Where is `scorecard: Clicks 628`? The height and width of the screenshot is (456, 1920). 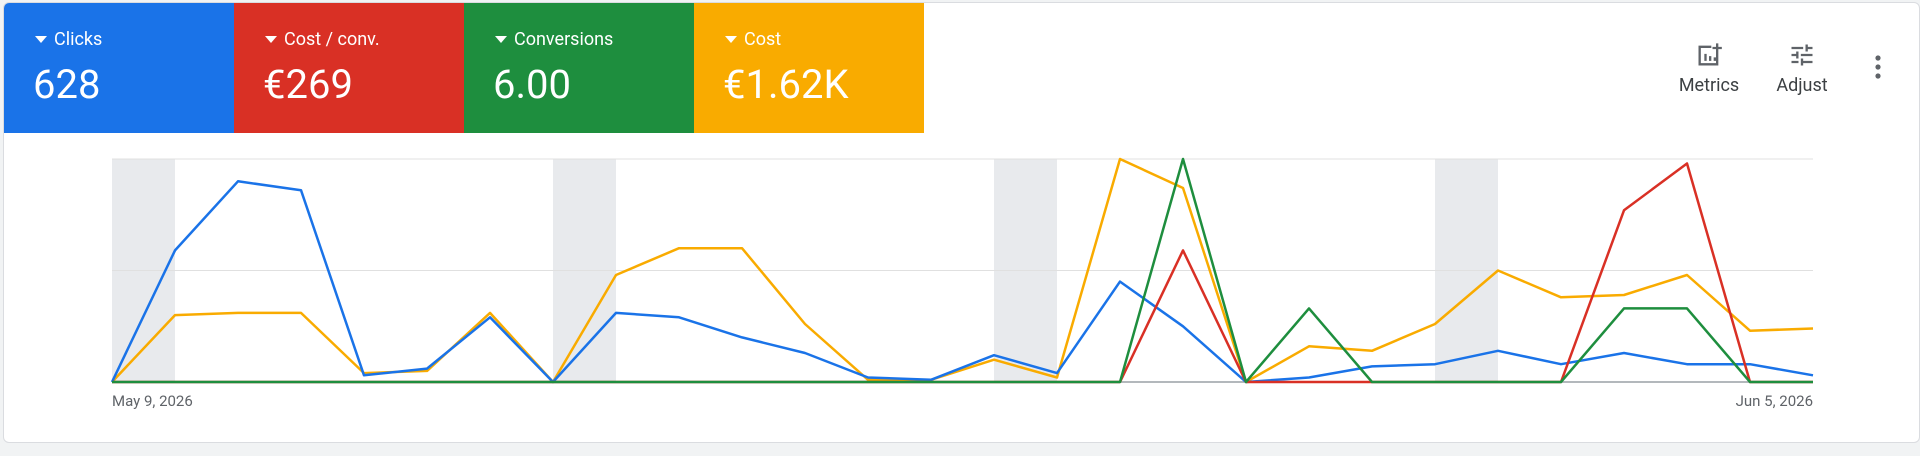
scorecard: Clicks 628 is located at coordinates (119, 68).